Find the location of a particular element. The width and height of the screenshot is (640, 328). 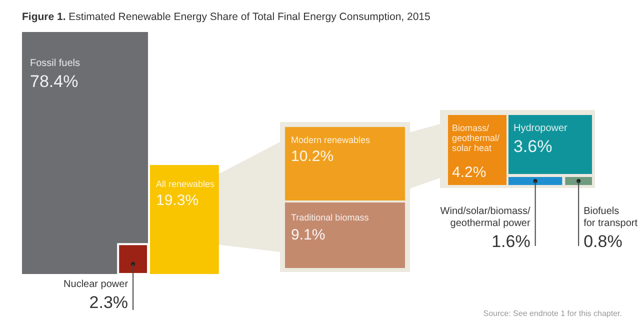

data-label: 78.4% is located at coordinates (54, 81).